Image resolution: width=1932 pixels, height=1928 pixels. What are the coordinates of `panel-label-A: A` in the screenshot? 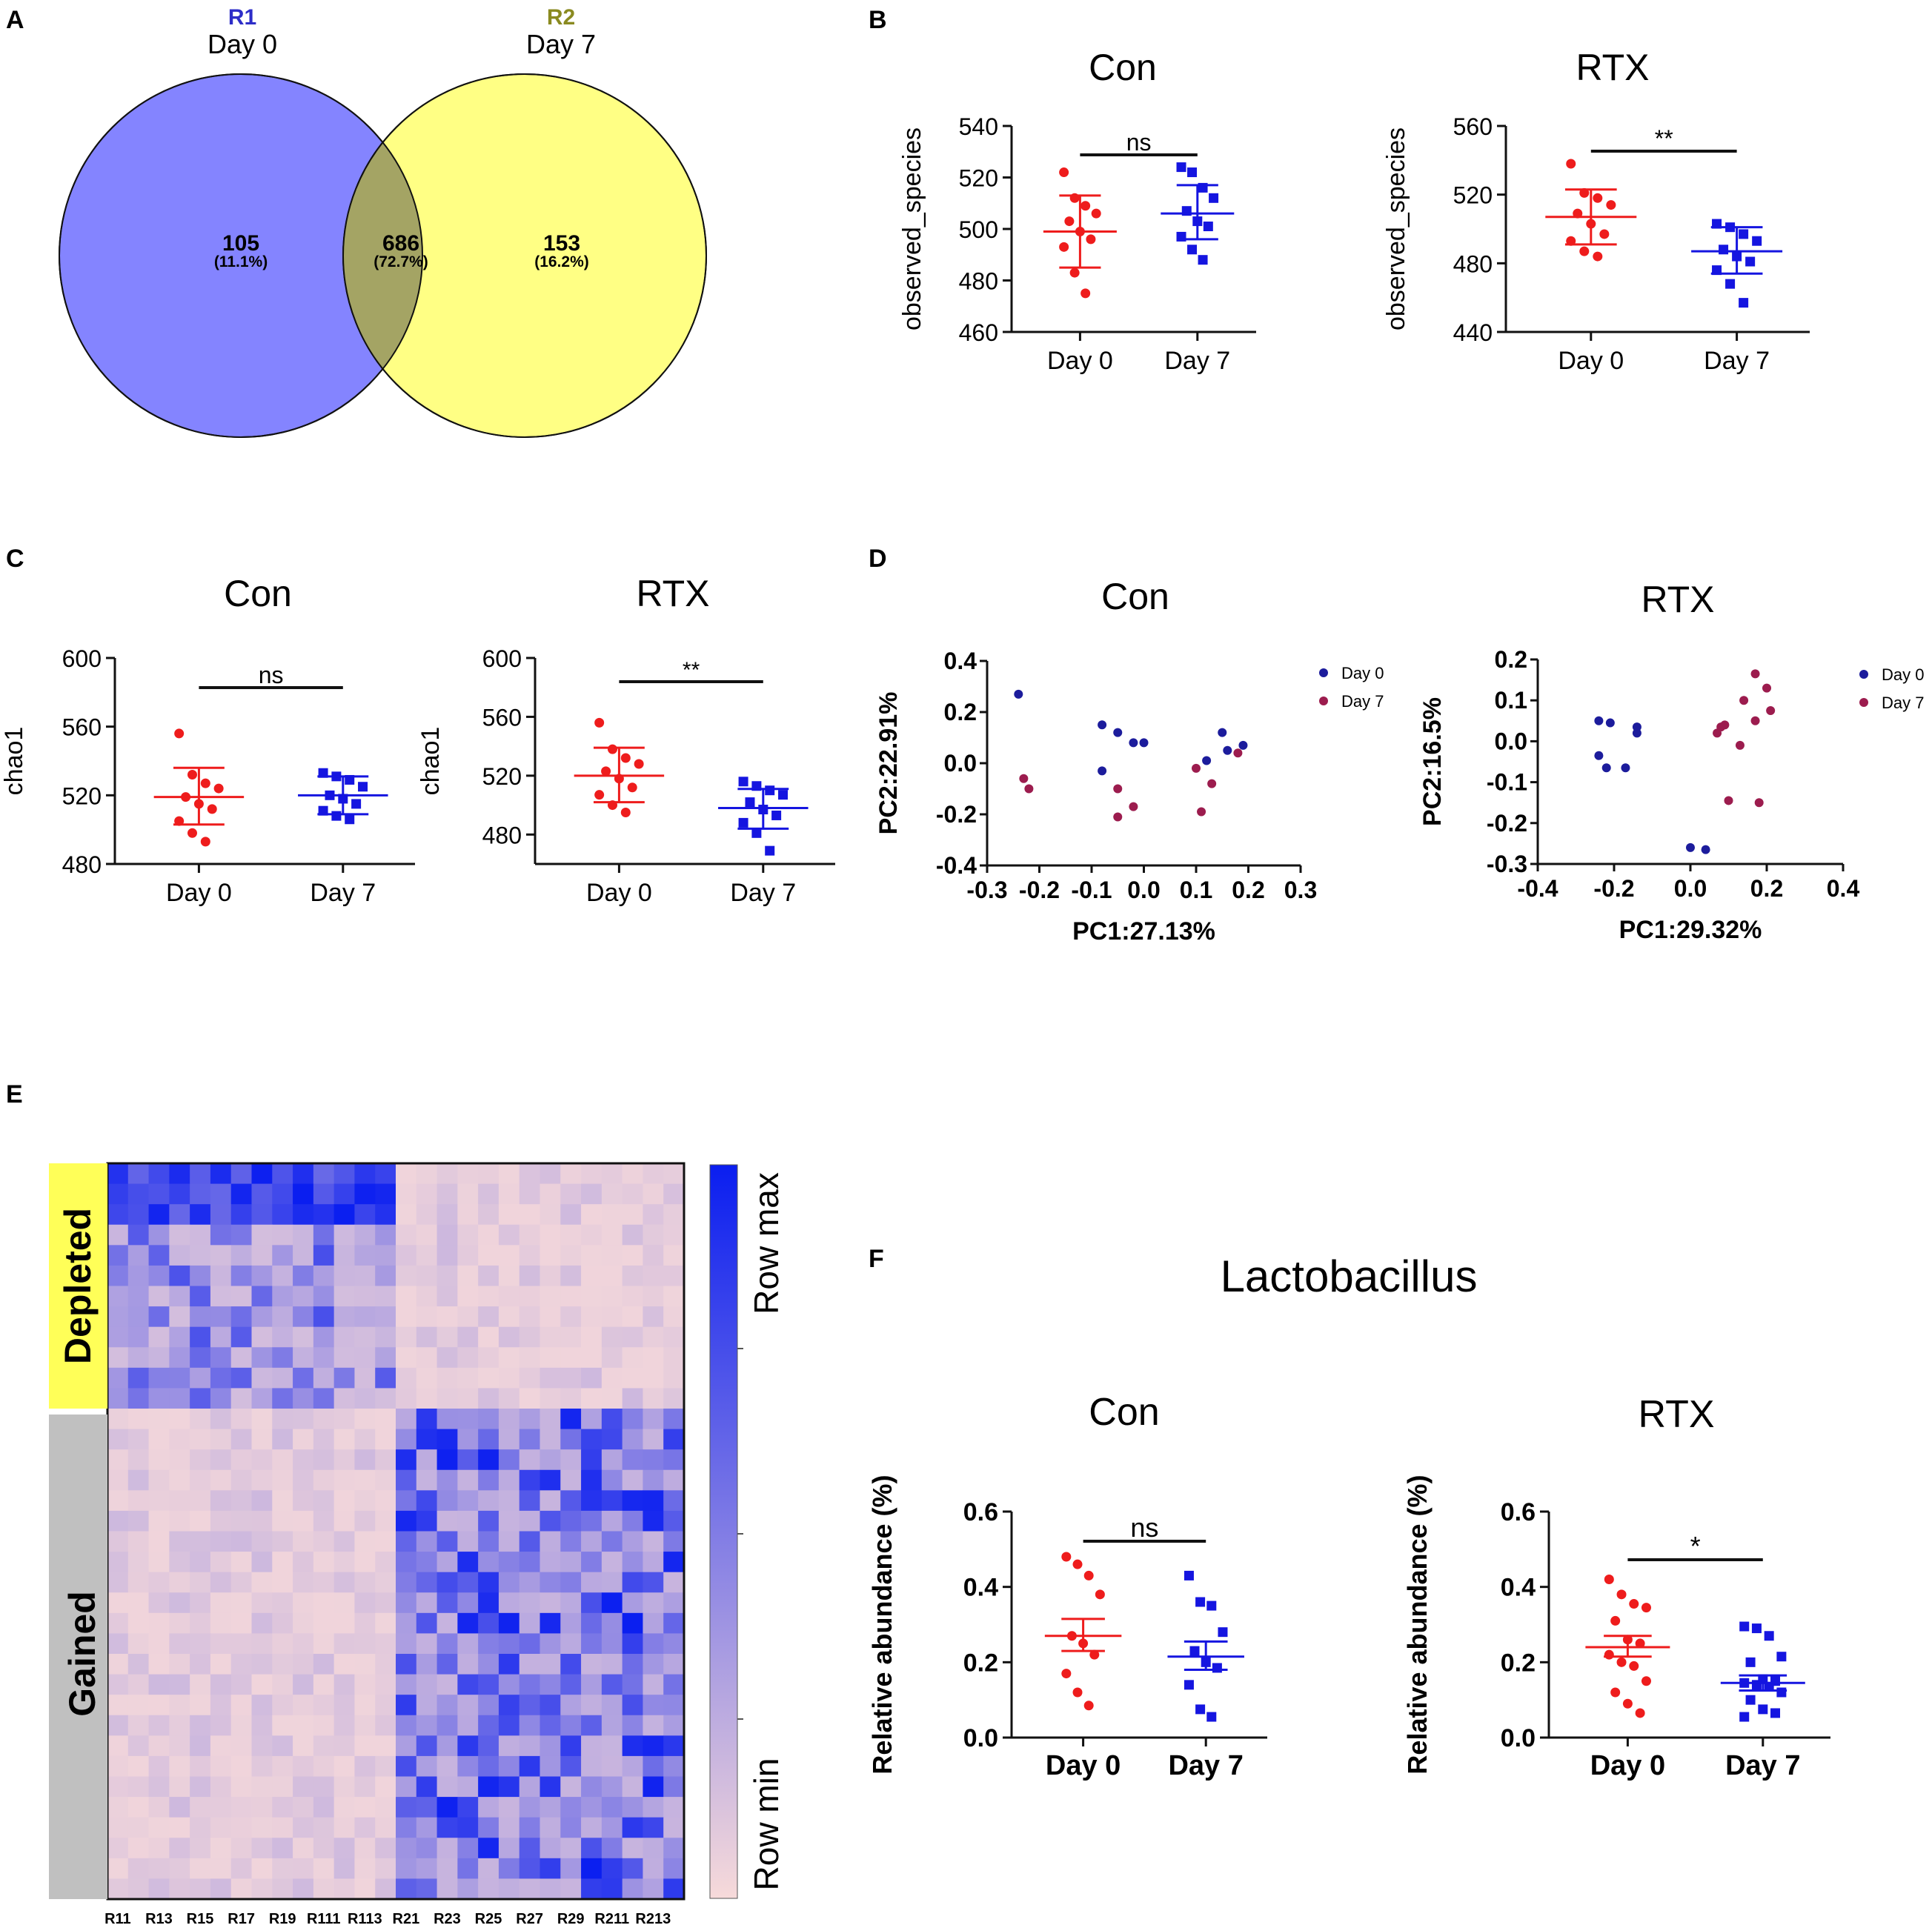 It's located at (15, 20).